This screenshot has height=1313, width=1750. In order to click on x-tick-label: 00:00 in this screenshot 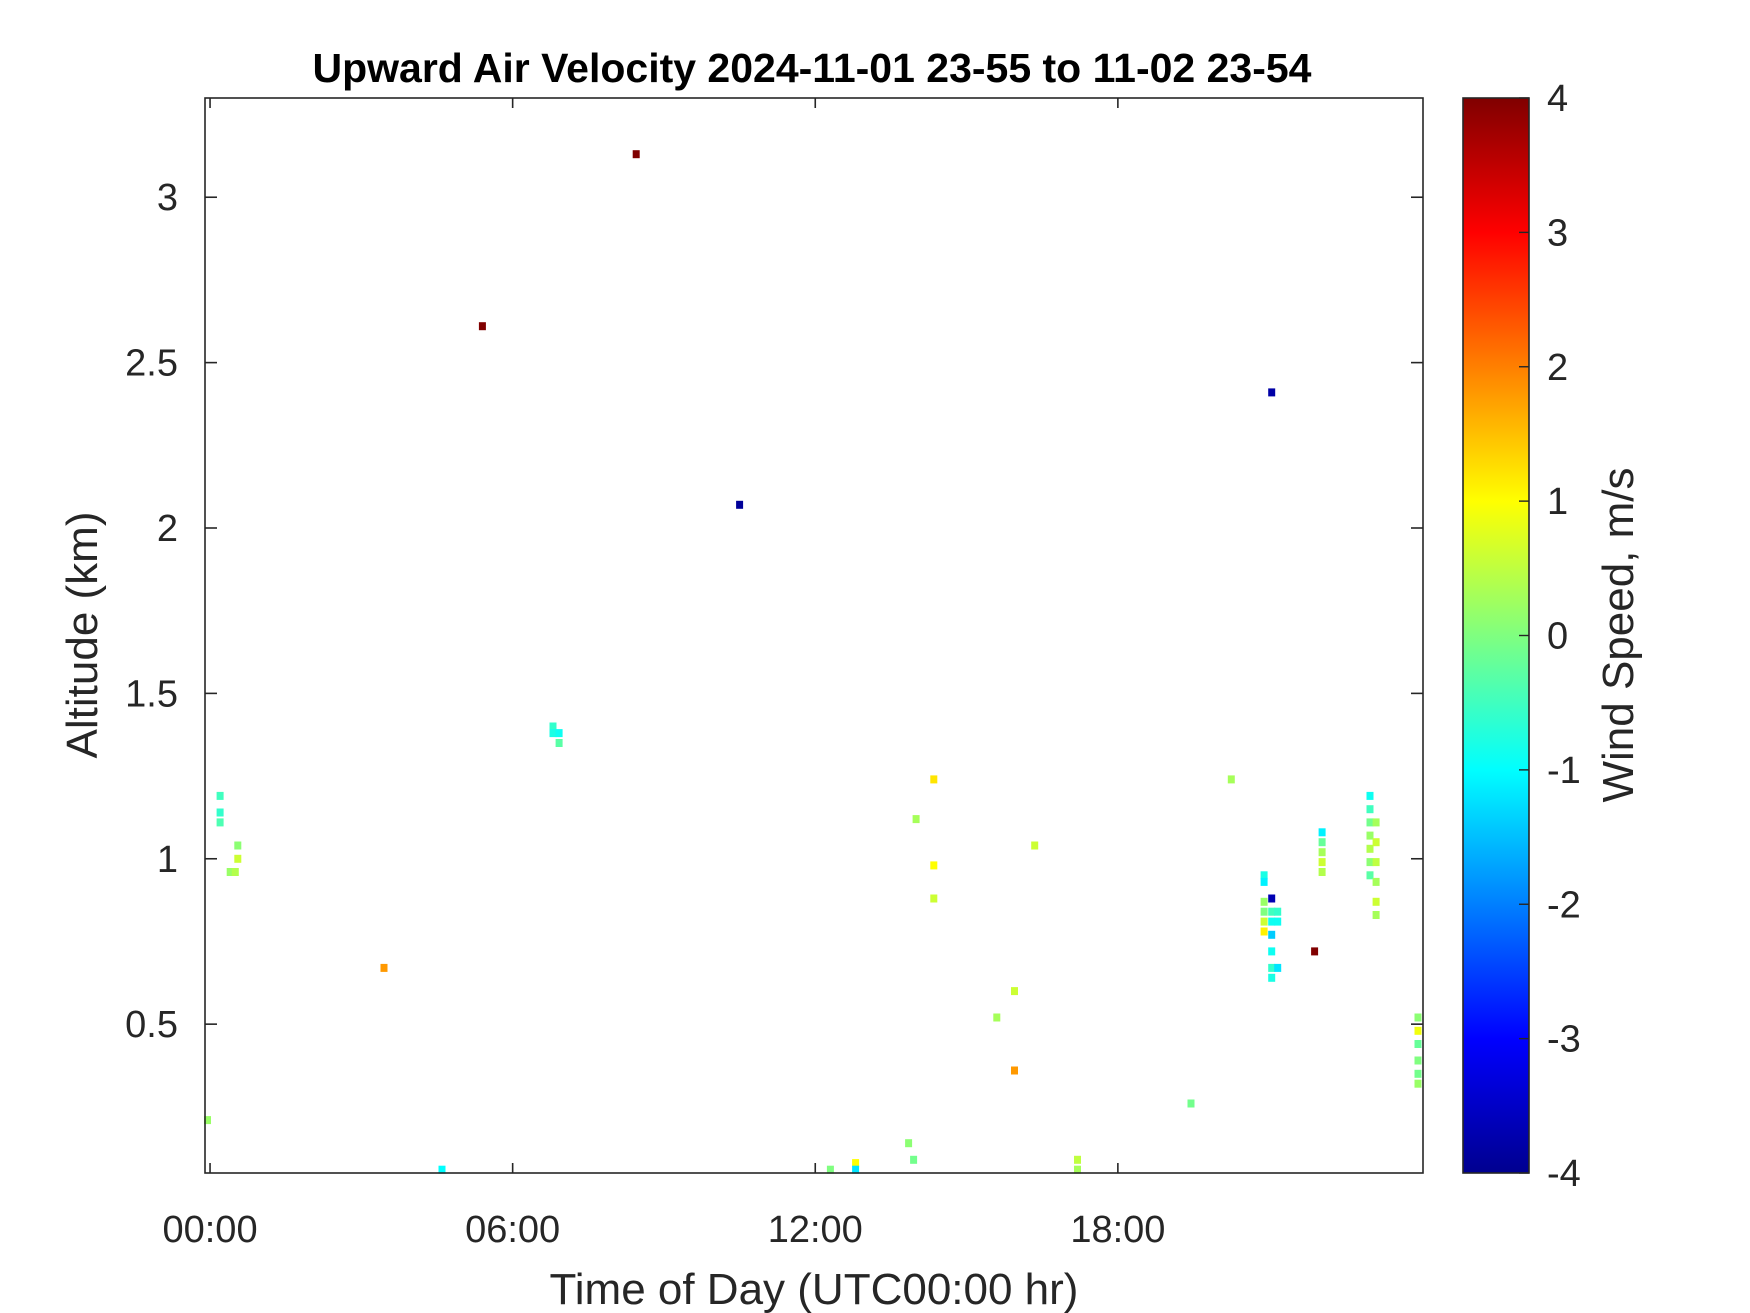, I will do `click(209, 1230)`.